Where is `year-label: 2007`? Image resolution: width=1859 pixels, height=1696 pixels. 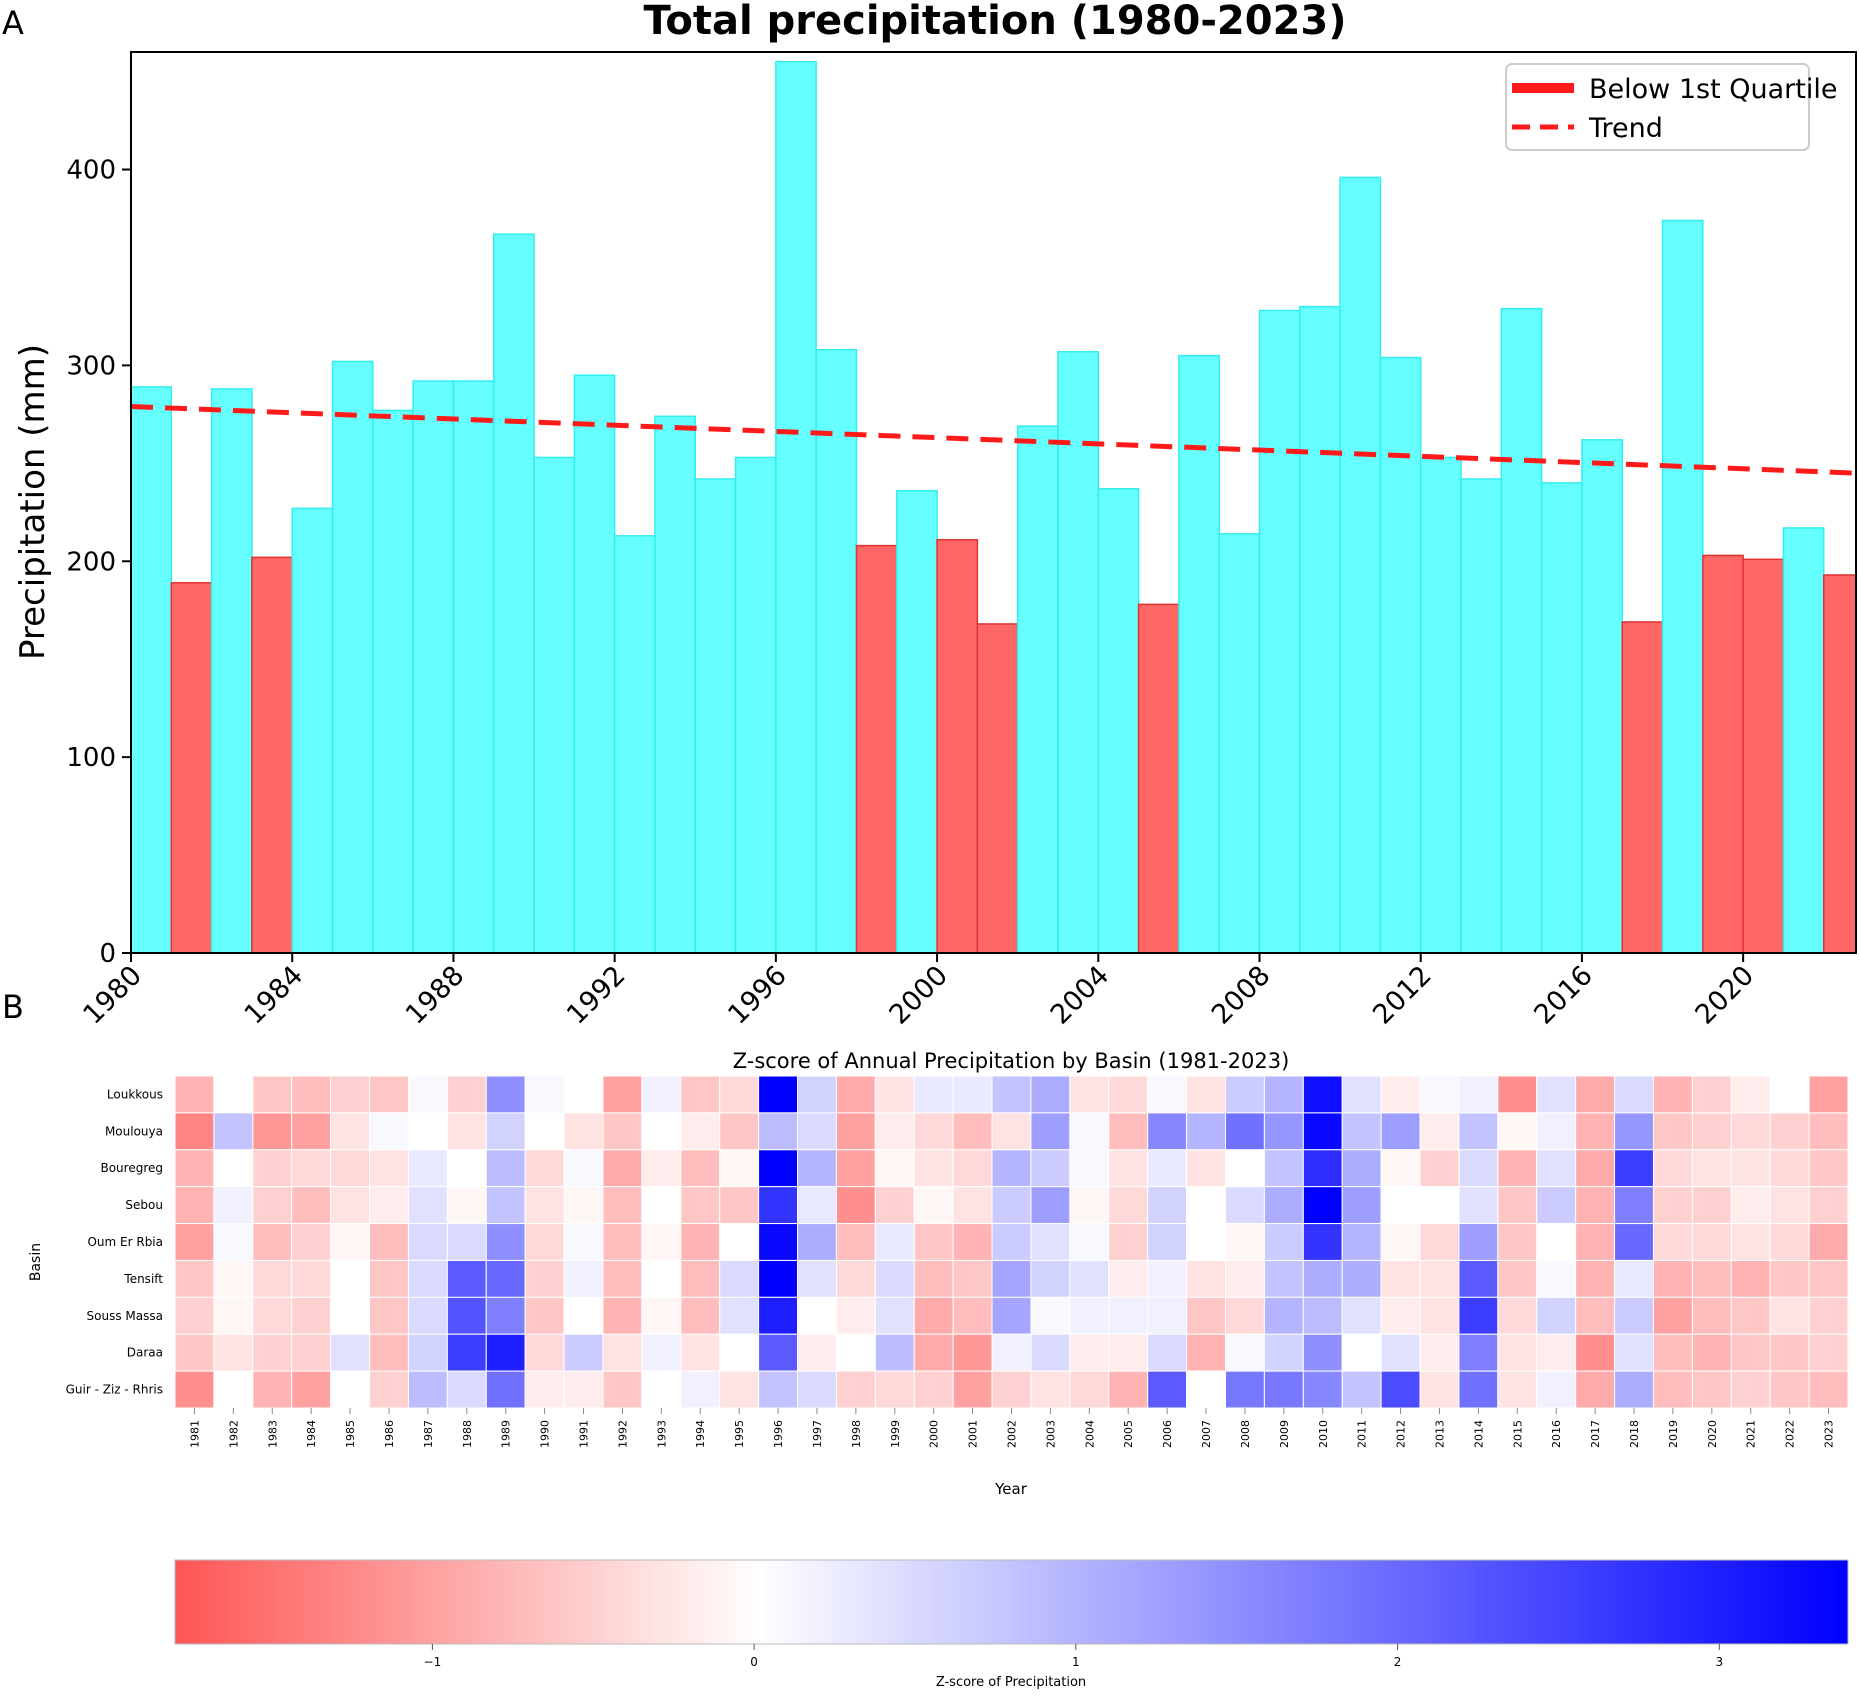
year-label: 2007 is located at coordinates (1206, 1434).